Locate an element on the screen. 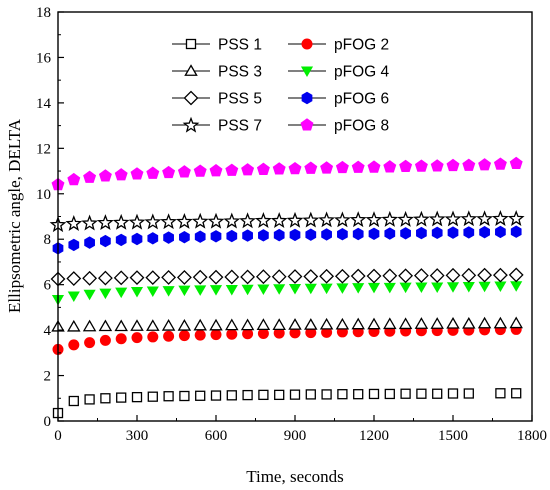 Image resolution: width=550 pixels, height=490 pixels. y-tick-label: 4 is located at coordinates (48, 331).